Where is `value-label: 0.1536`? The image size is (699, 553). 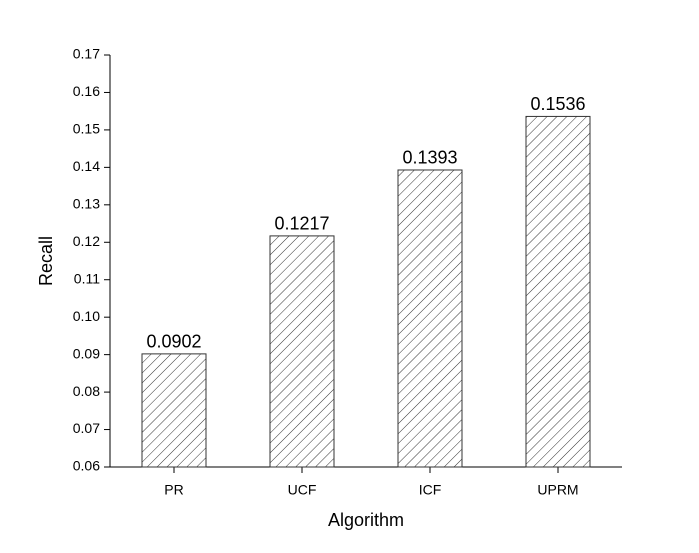
value-label: 0.1536 is located at coordinates (557, 104).